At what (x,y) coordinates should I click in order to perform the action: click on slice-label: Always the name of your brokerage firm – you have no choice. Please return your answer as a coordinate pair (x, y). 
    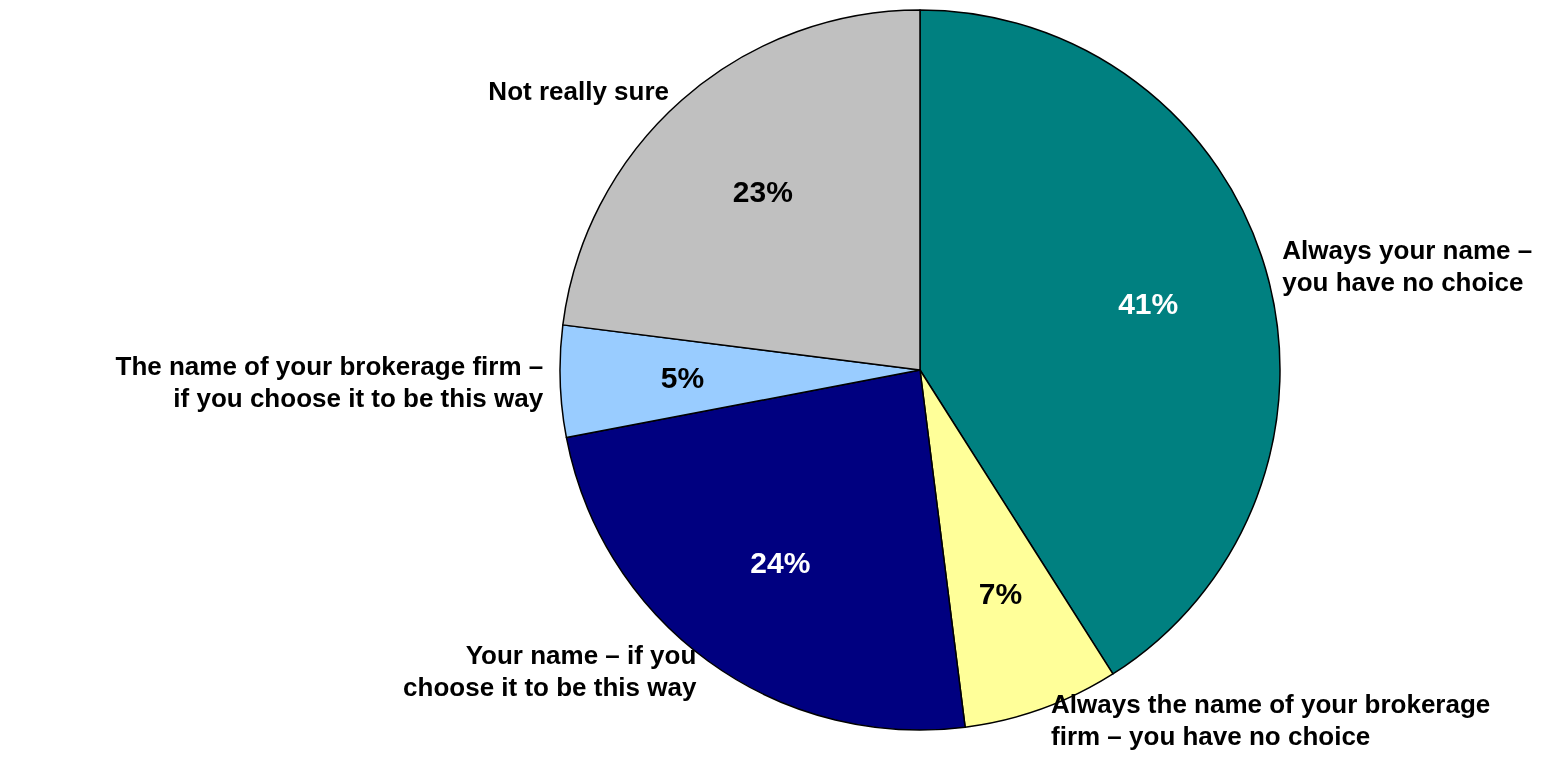
    Looking at the image, I should click on (1271, 720).